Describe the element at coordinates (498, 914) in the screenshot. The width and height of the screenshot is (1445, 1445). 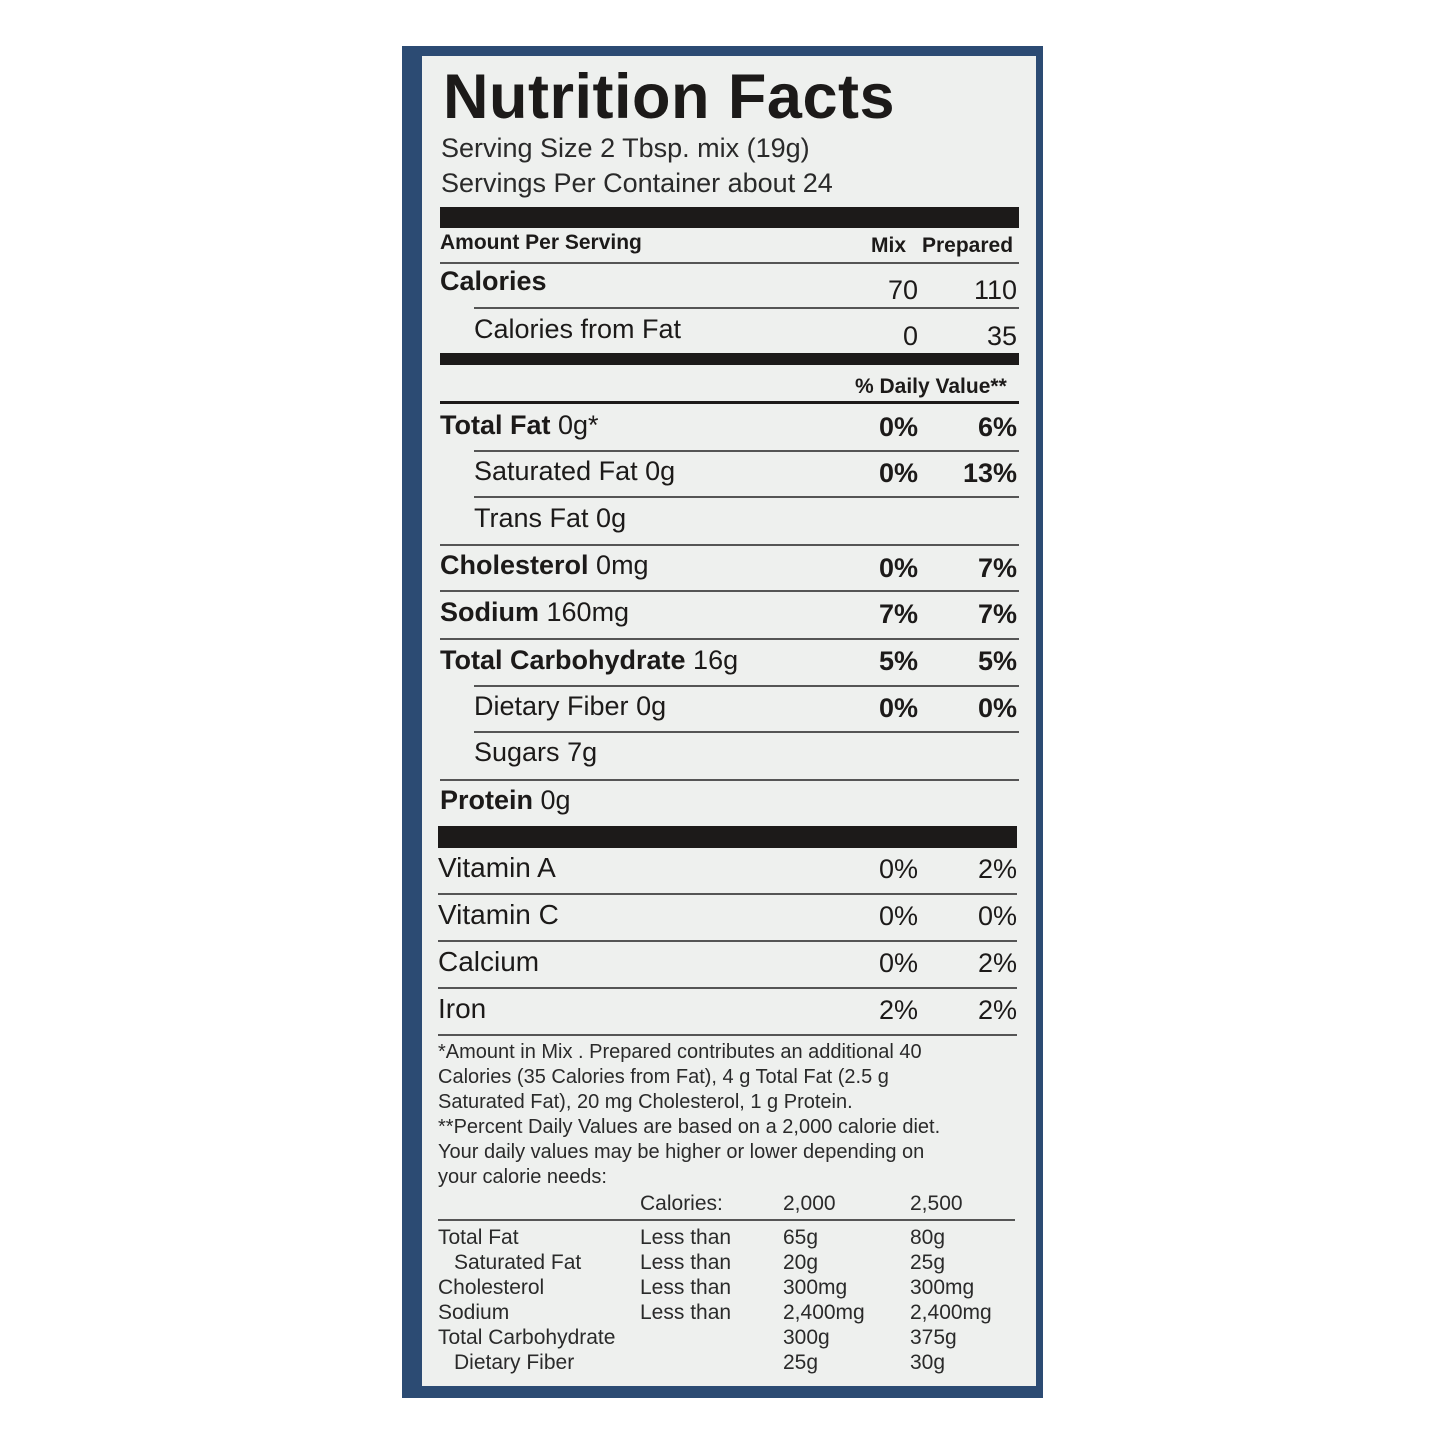
I see `vitamin-c-label: Vitamin C` at that location.